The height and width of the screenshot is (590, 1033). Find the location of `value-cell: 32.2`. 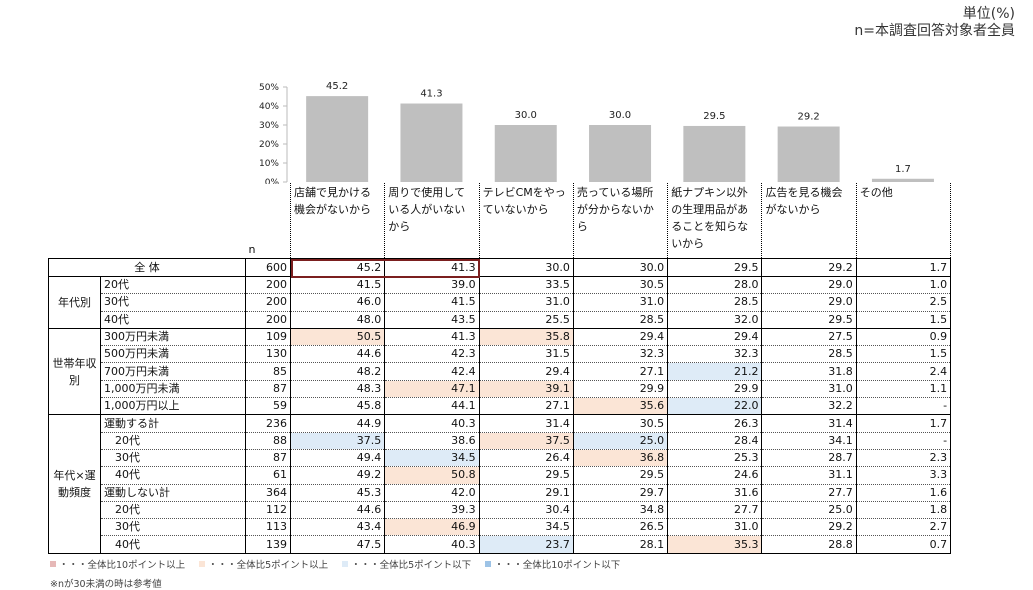

value-cell: 32.2 is located at coordinates (809, 406).